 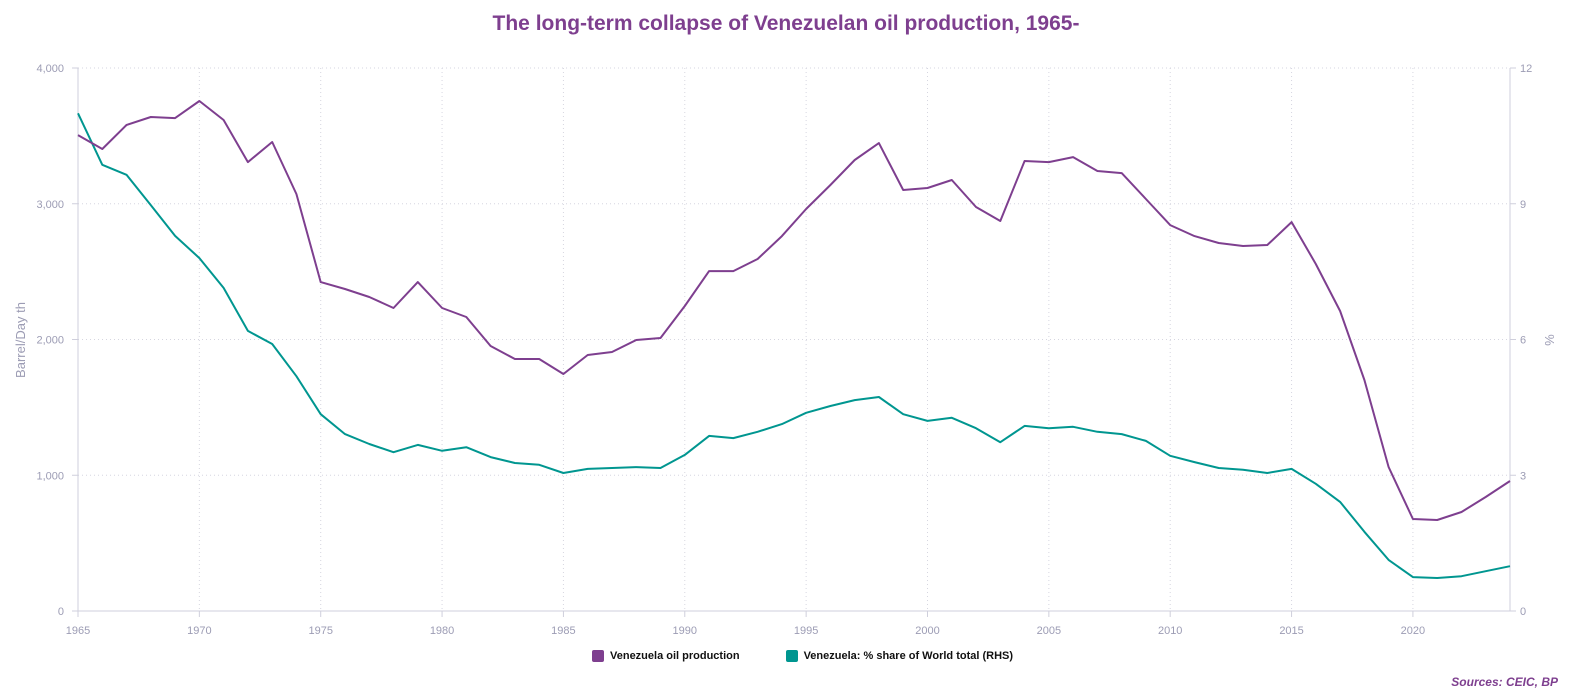 What do you see at coordinates (563, 631) in the screenshot?
I see `x-tick-label: 1985` at bounding box center [563, 631].